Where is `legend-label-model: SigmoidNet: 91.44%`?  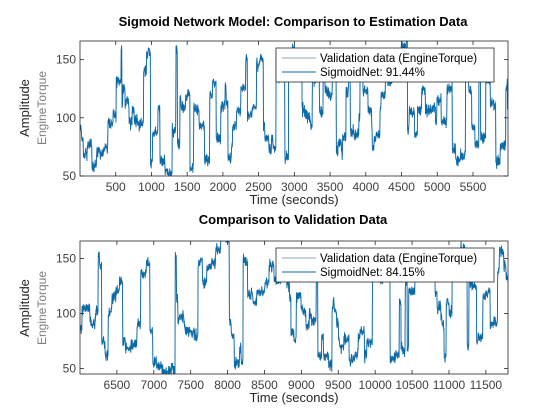
legend-label-model: SigmoidNet: 91.44% is located at coordinates (372, 73).